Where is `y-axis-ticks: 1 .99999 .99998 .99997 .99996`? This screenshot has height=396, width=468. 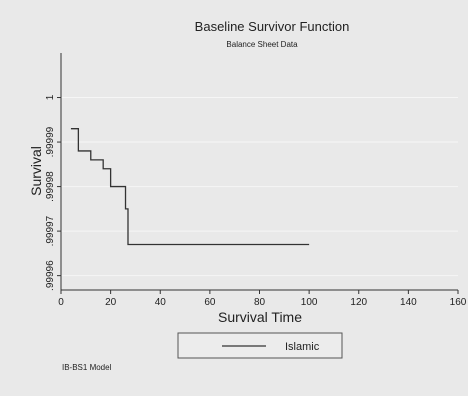
y-axis-ticks: 1 .99999 .99998 .99997 .99996 is located at coordinates (53, 192).